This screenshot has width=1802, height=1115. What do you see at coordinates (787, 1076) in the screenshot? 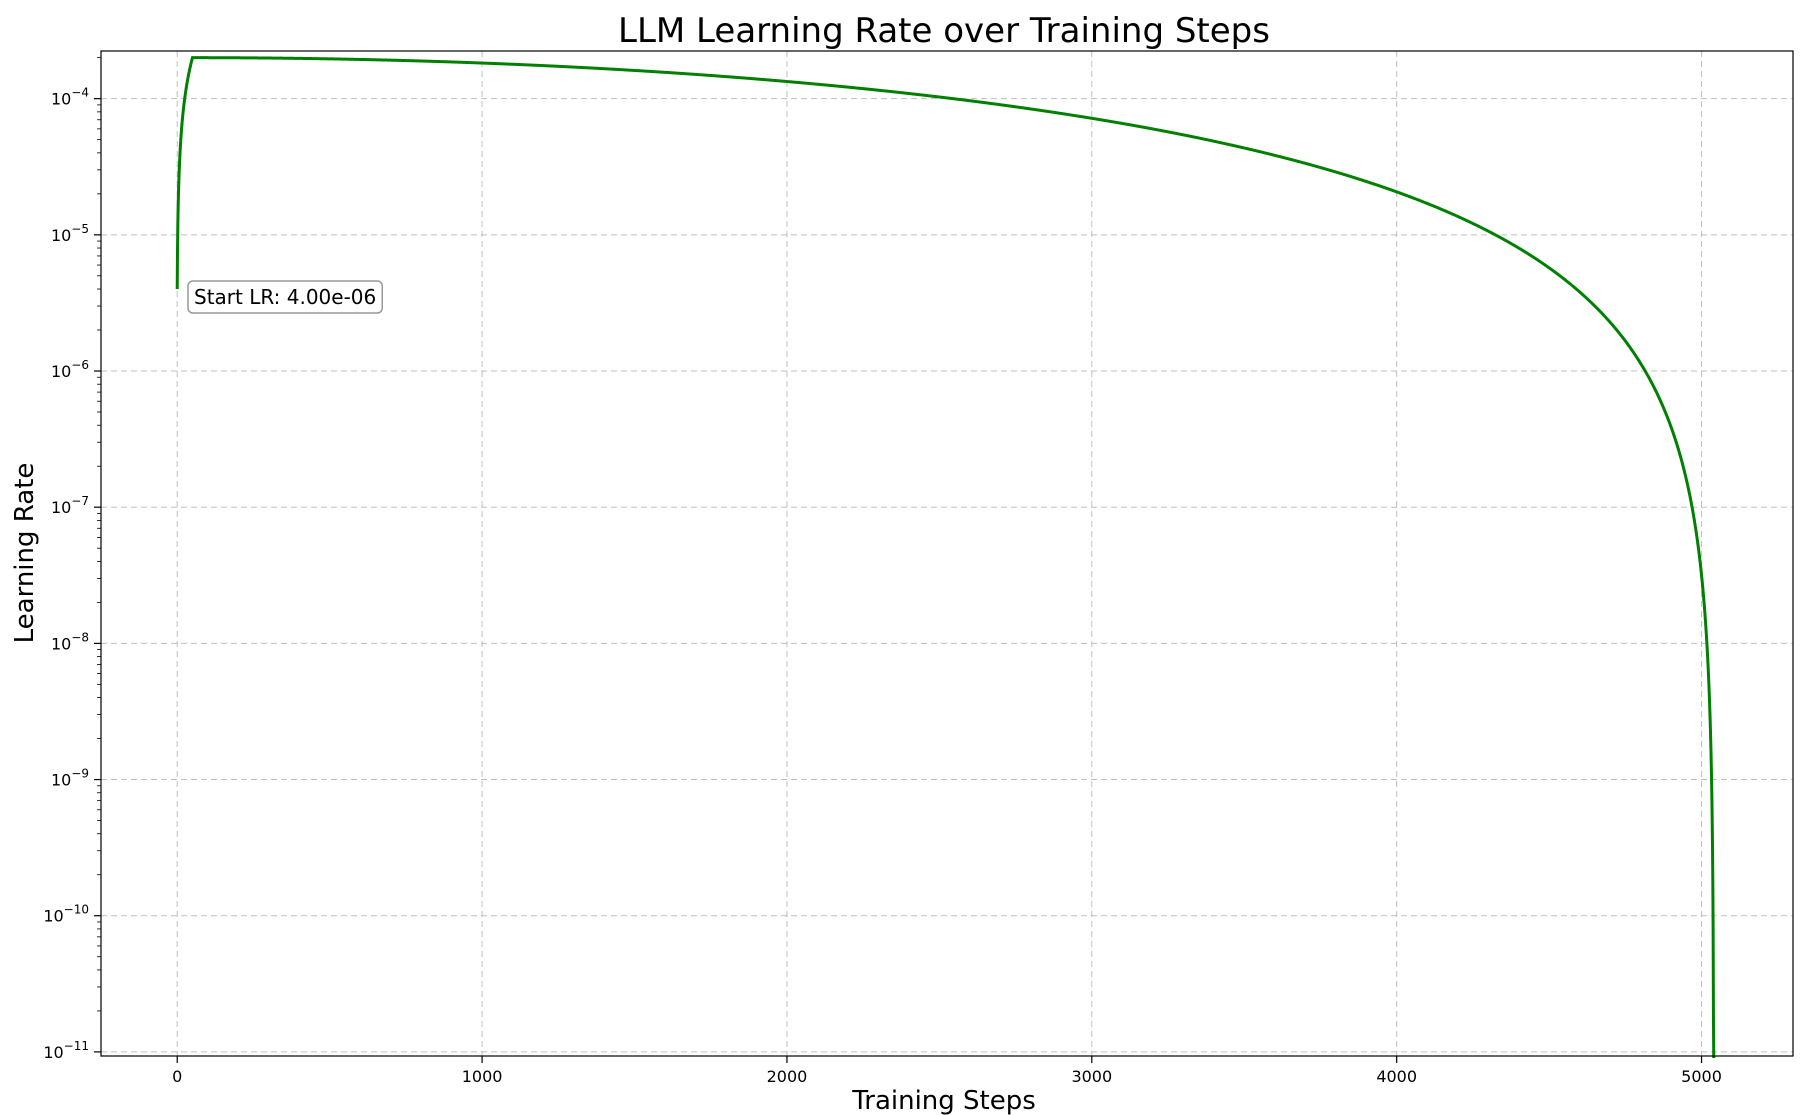
I see `x-tick-label: 2000` at bounding box center [787, 1076].